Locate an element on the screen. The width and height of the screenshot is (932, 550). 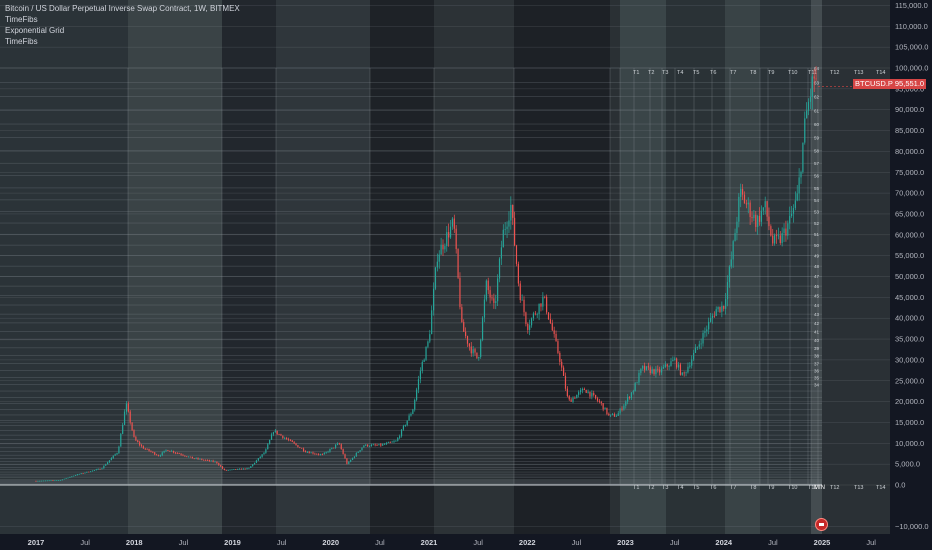
x-tick-label: 2024 is located at coordinates (724, 542).